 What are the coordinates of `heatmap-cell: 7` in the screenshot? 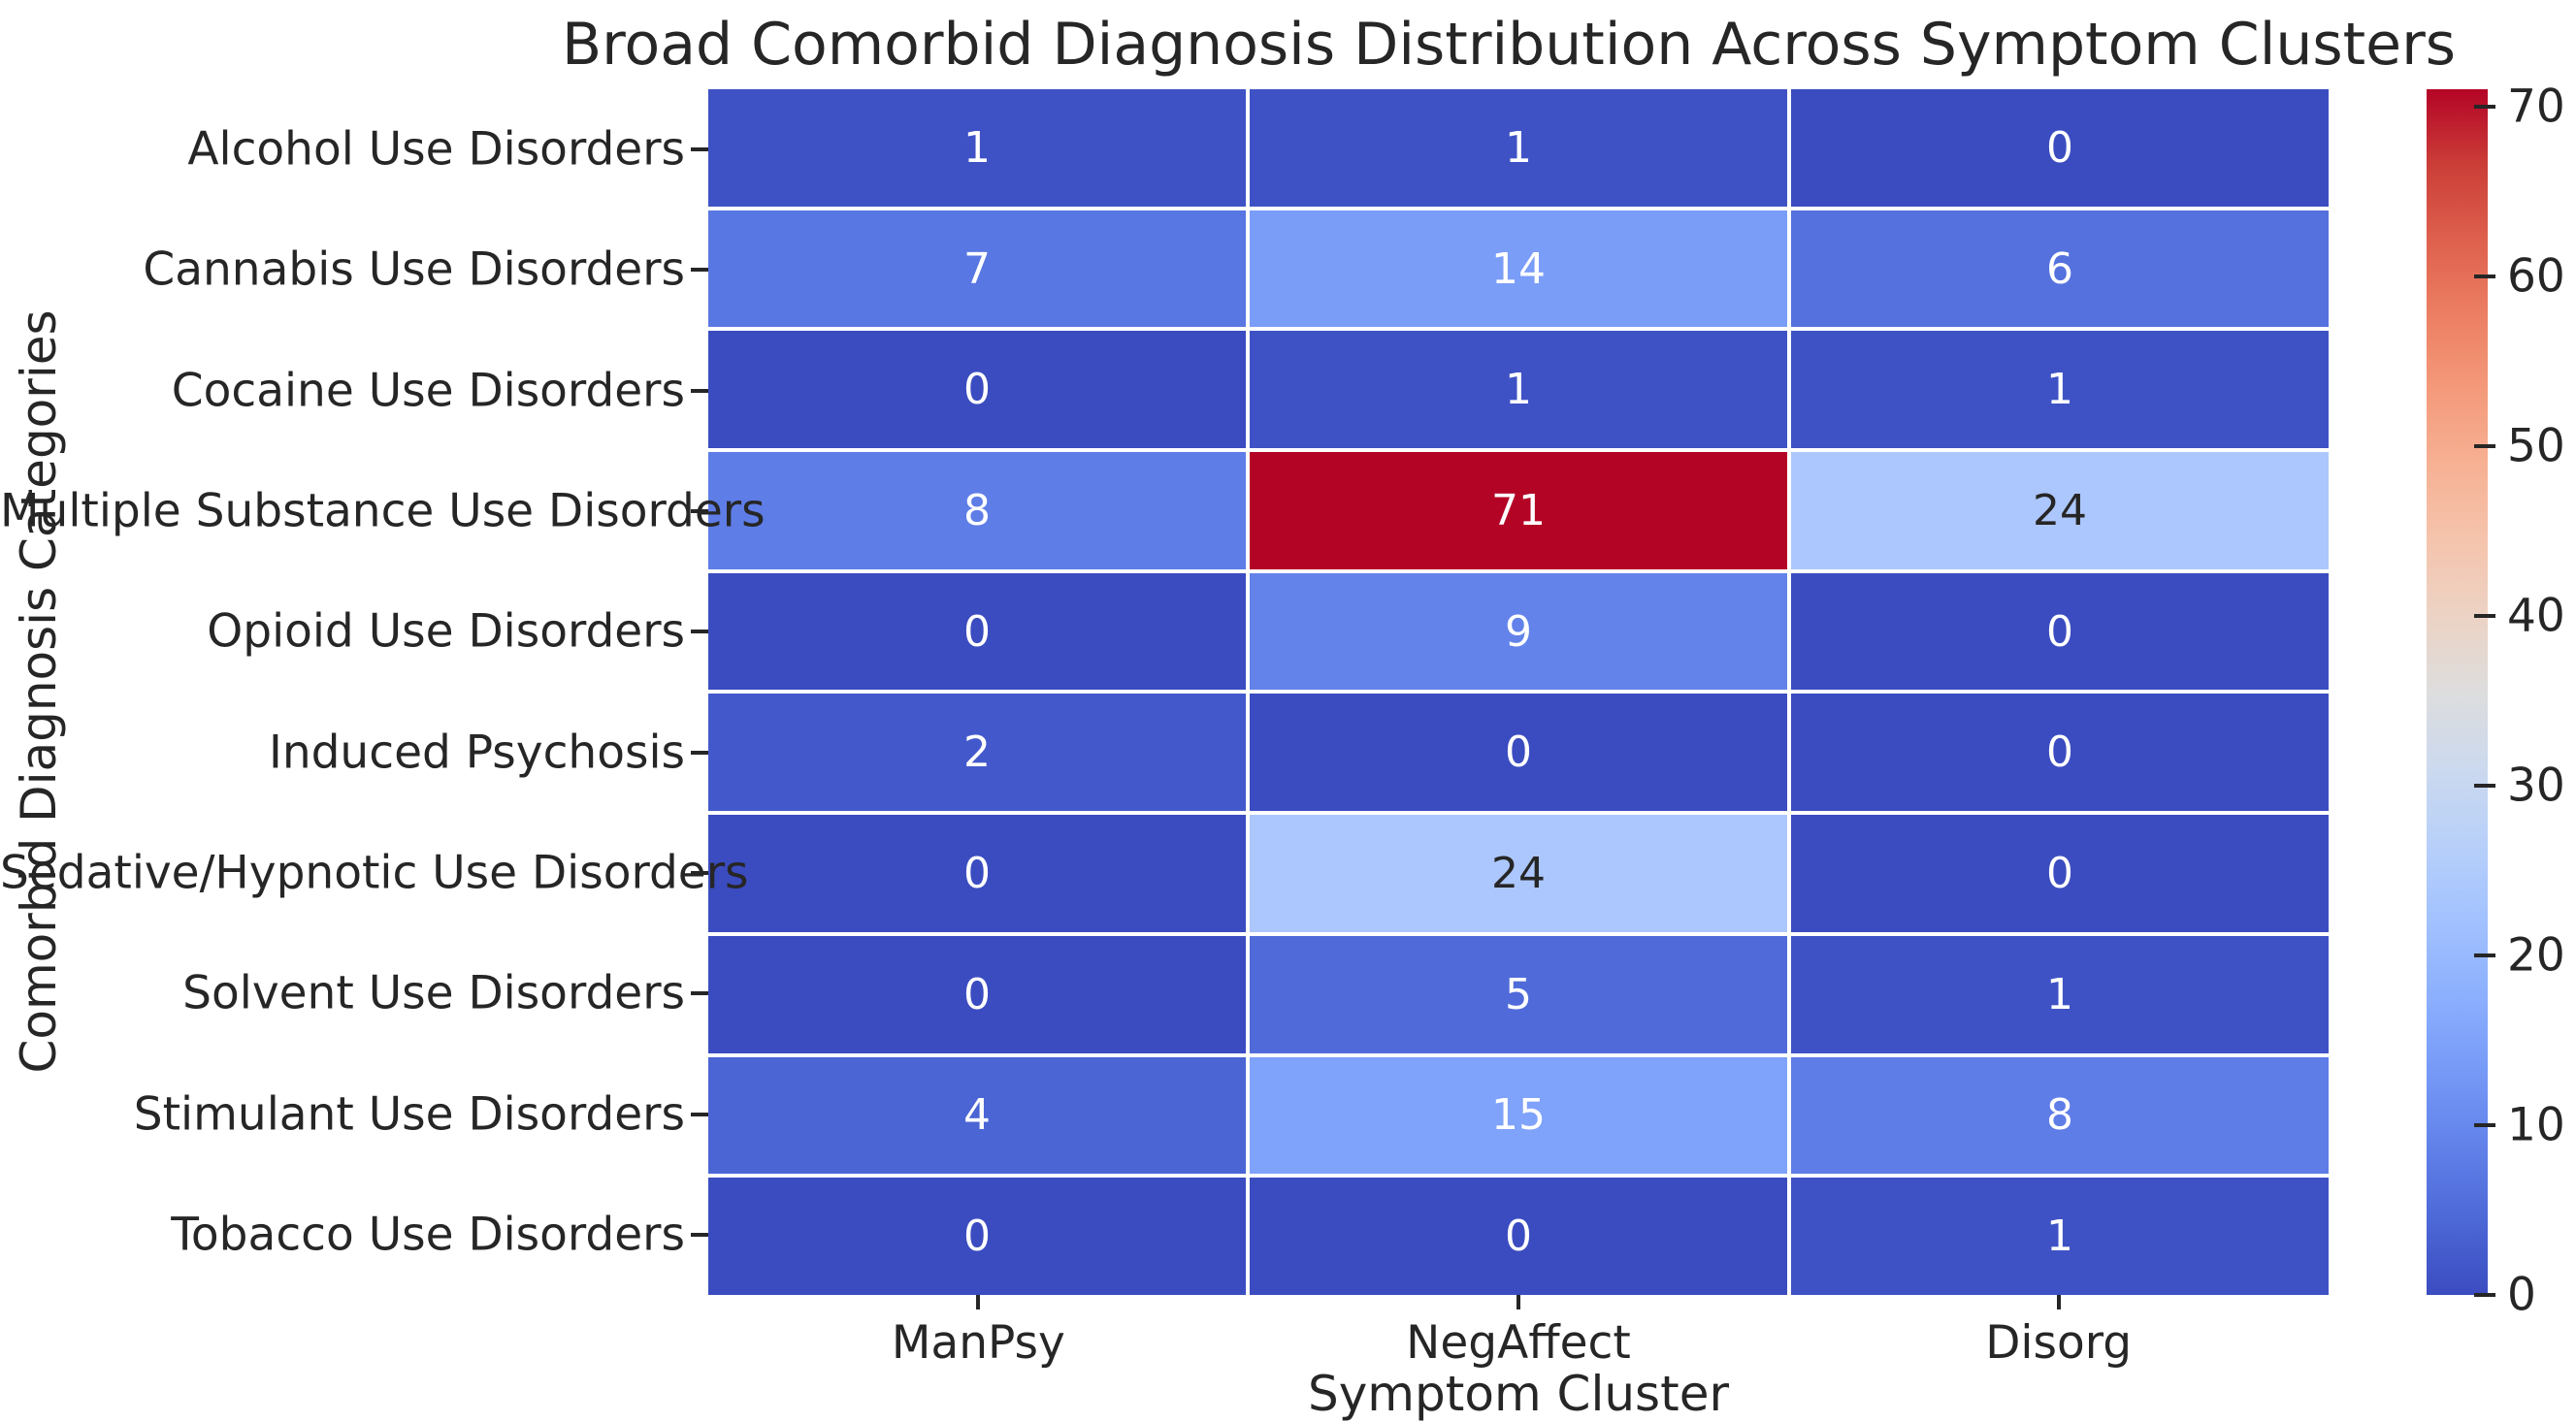 It's located at (977, 269).